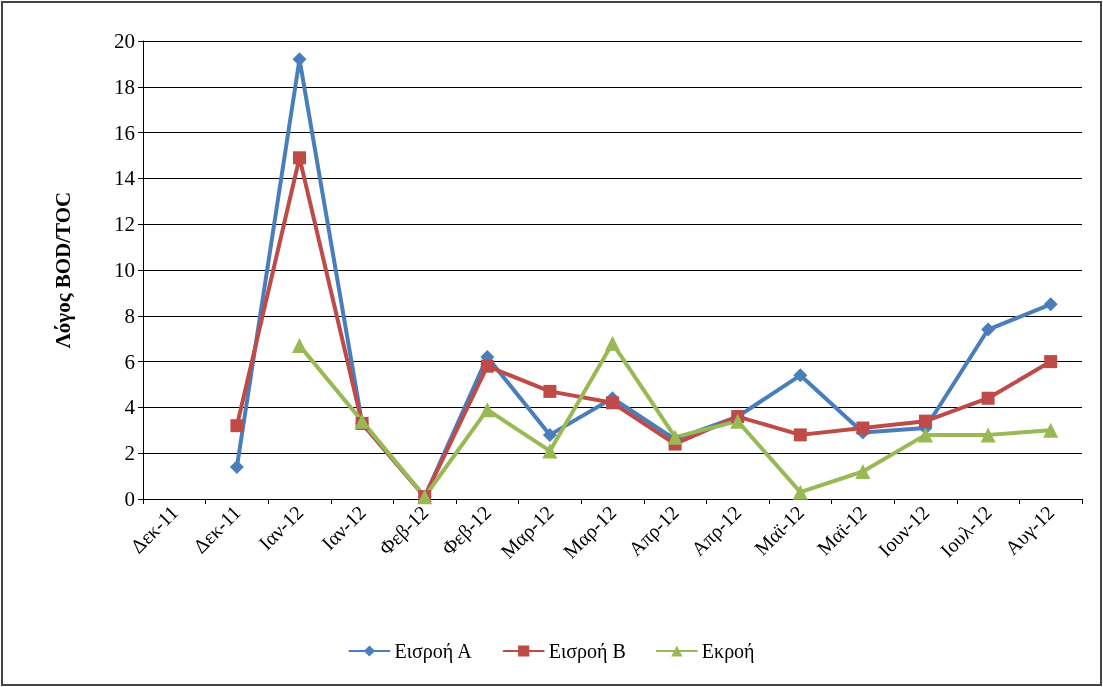 This screenshot has height=687, width=1103. Describe the element at coordinates (124, 224) in the screenshot. I see `y-tick-label: 12` at that location.